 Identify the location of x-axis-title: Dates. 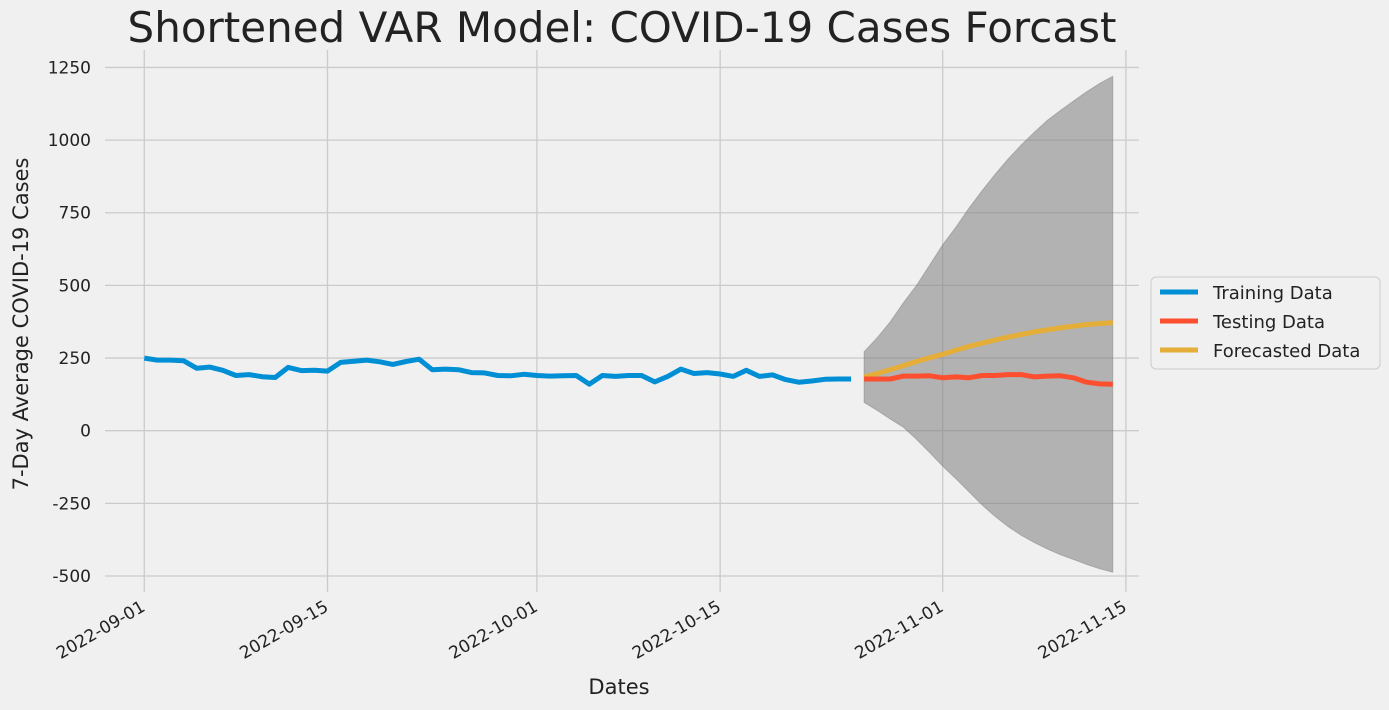
(618, 687).